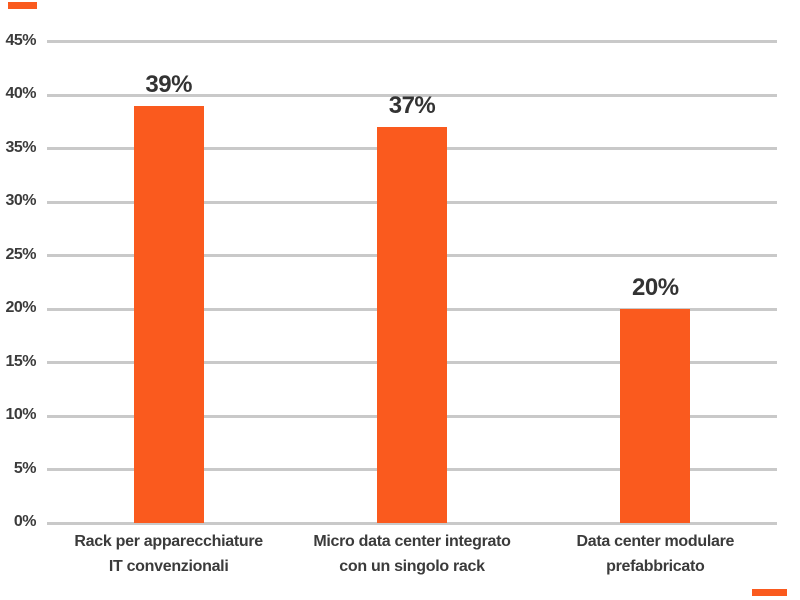 The height and width of the screenshot is (600, 800). I want to click on bar-value-label: 39%, so click(168, 84).